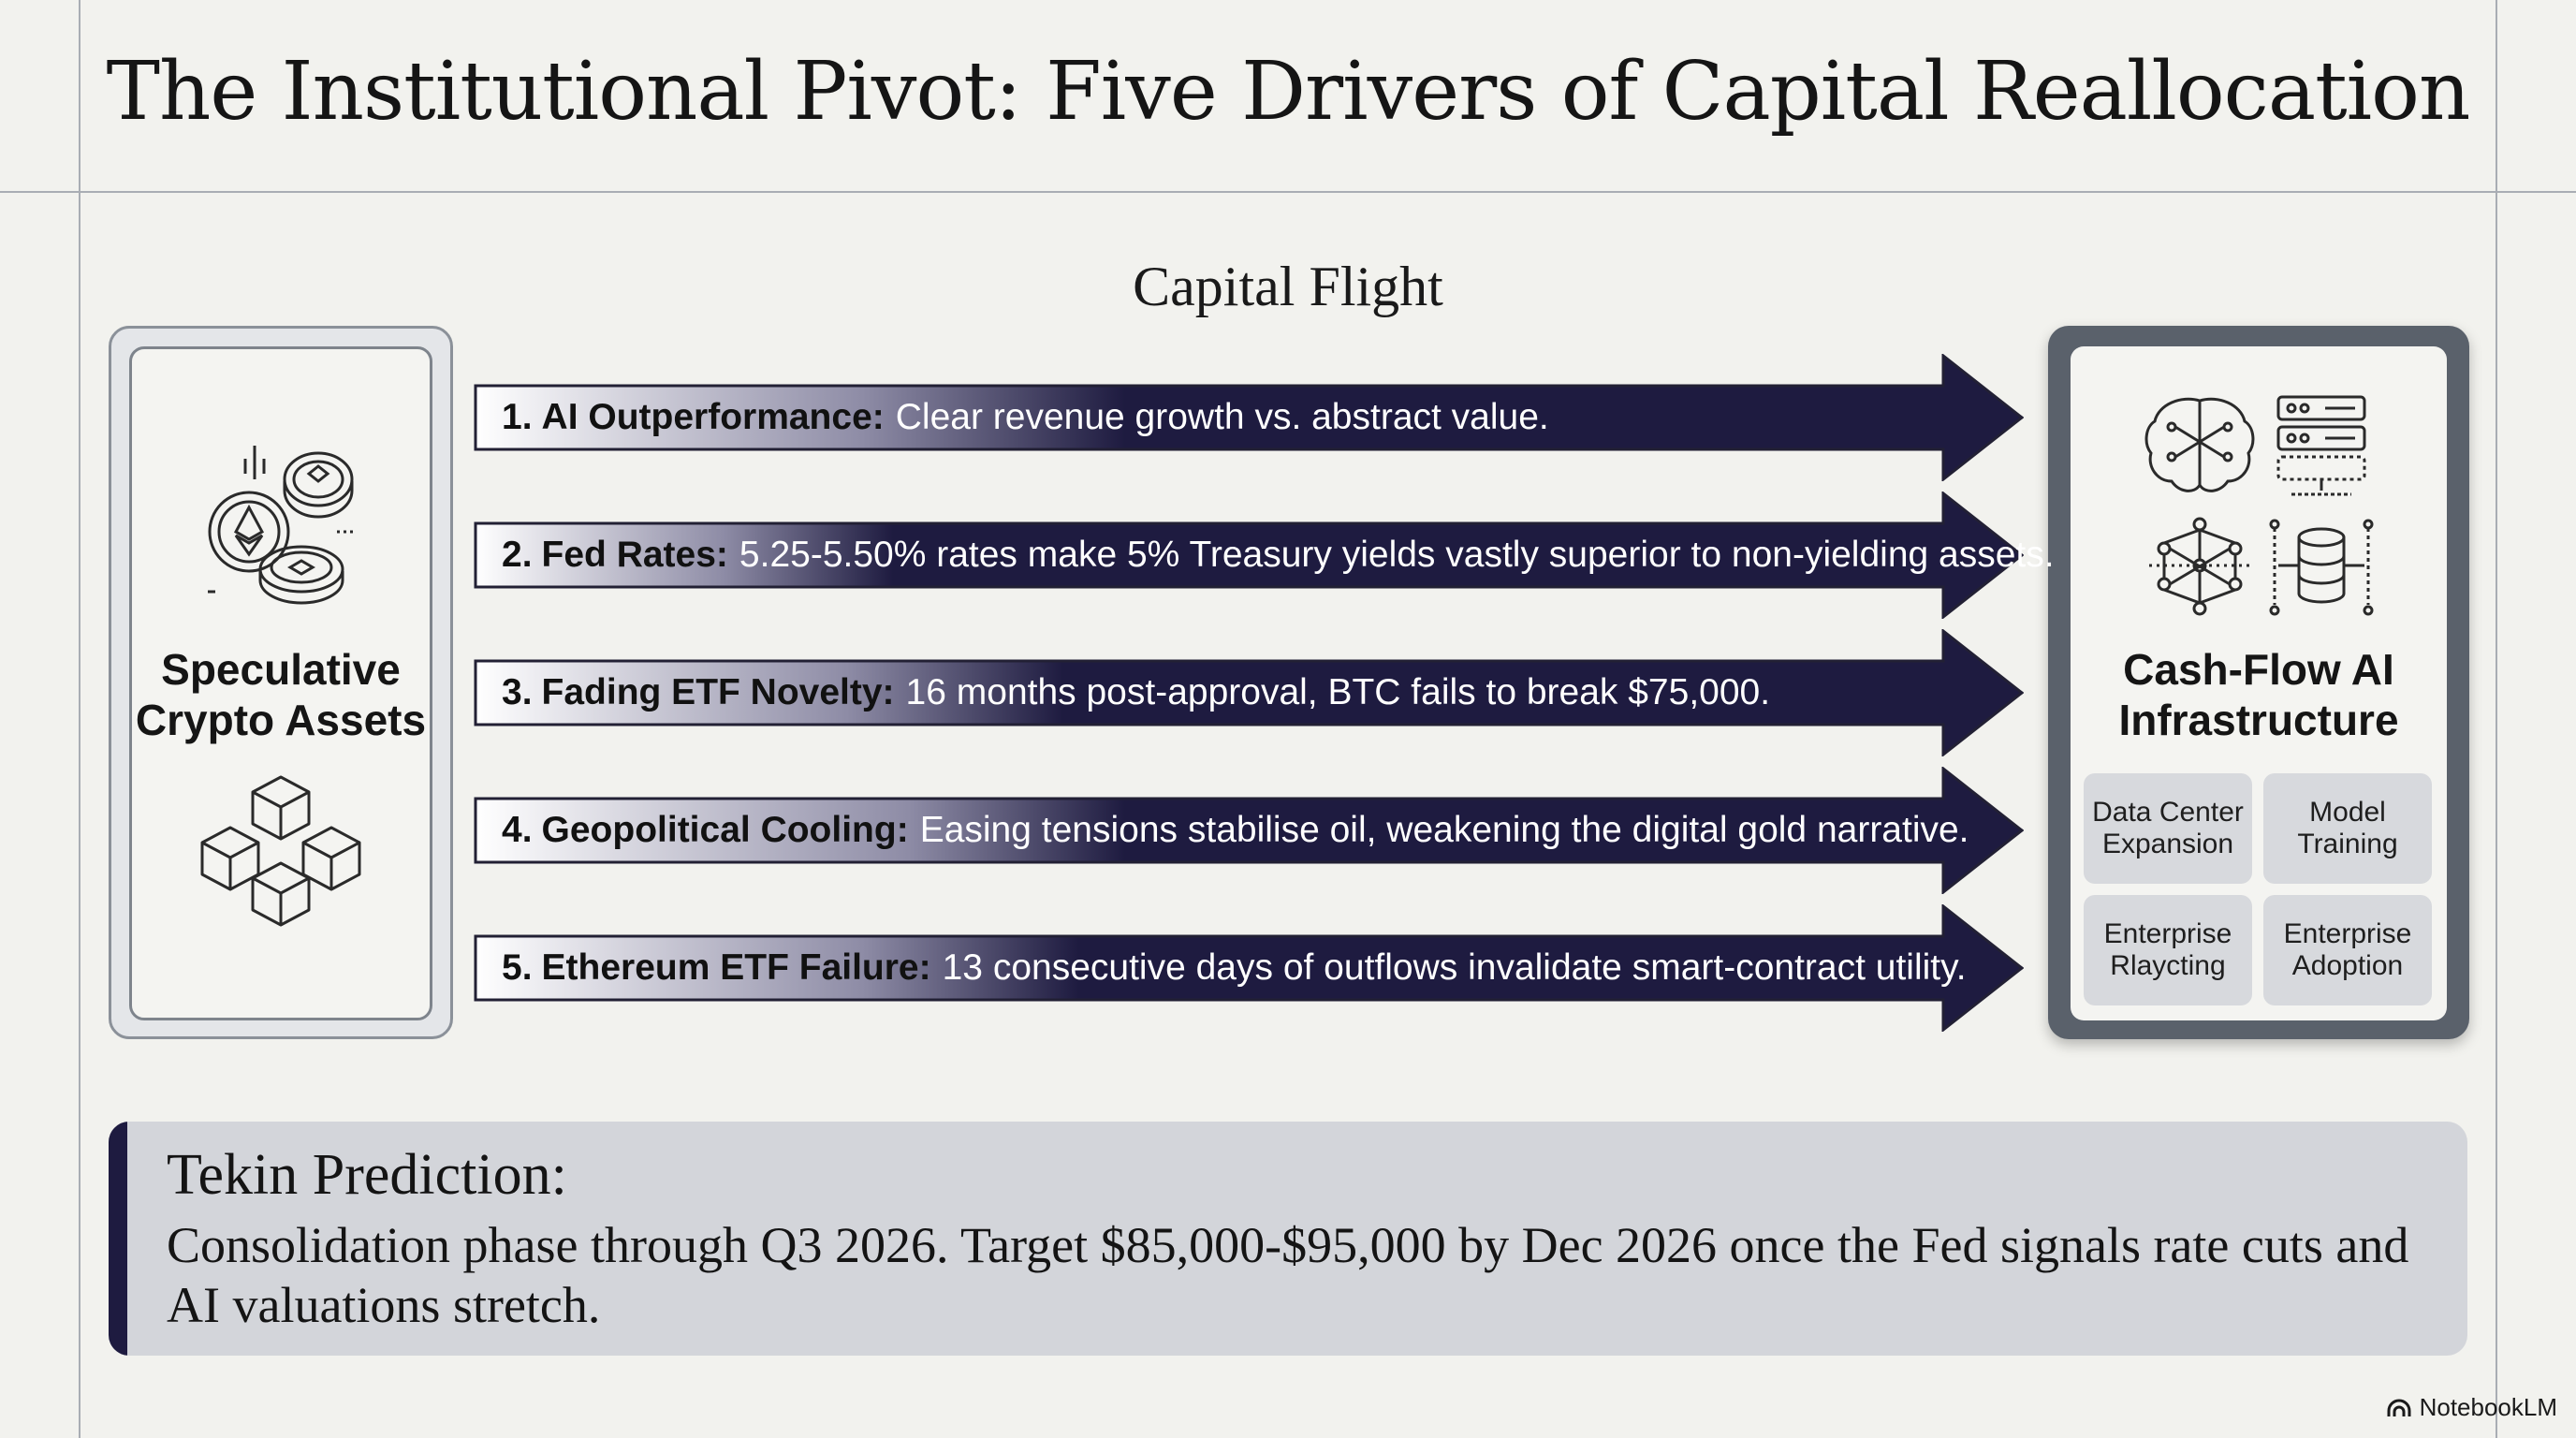  I want to click on left-panel-title-line1: Speculative, so click(281, 669).